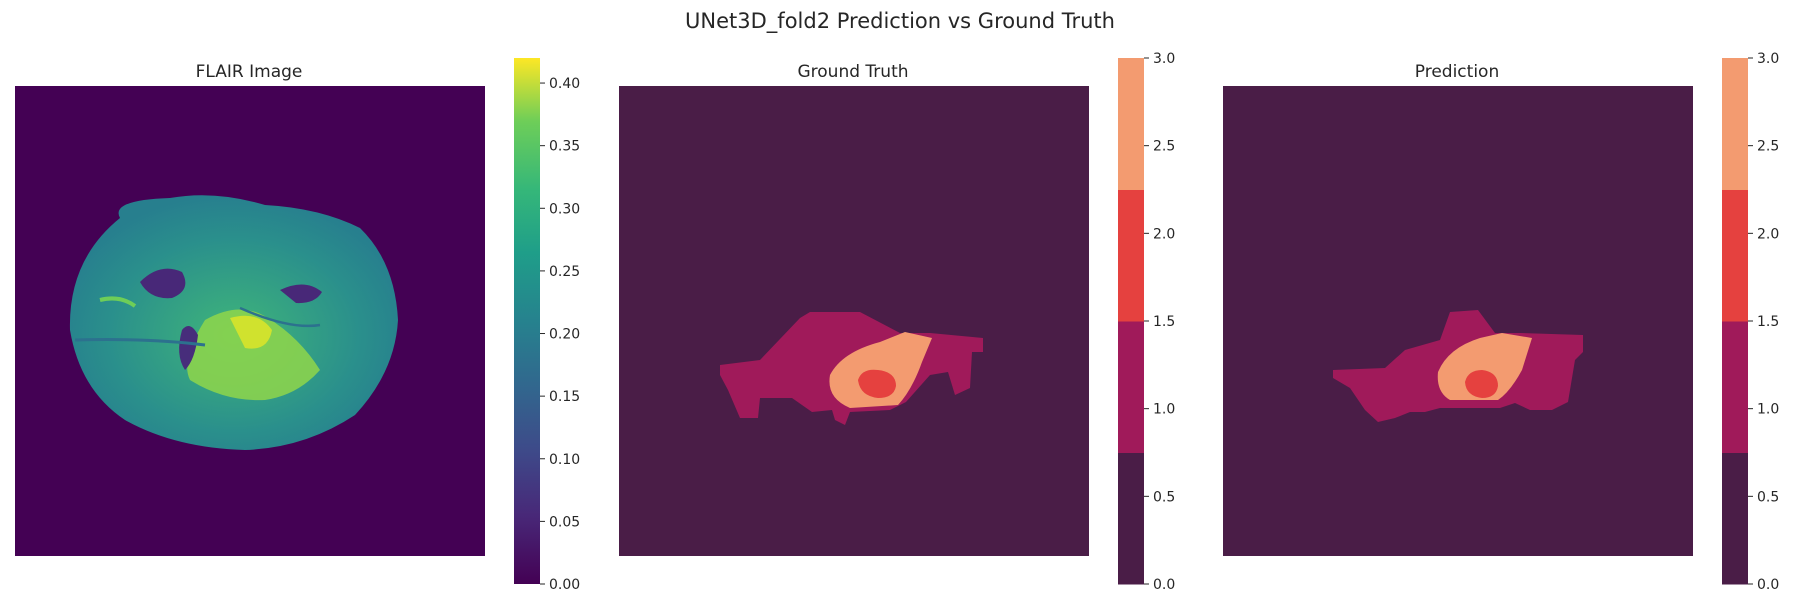 This screenshot has width=1800, height=600. I want to click on colorbar-gt-tick-label: 0.0, so click(1164, 585).